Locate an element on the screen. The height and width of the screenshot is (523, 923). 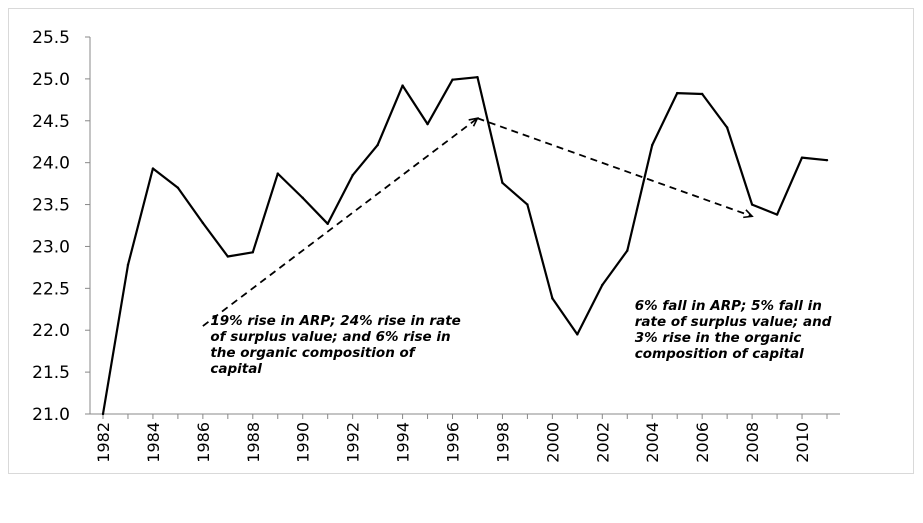
x-tick-label: 1990 is located at coordinates (303, 442).